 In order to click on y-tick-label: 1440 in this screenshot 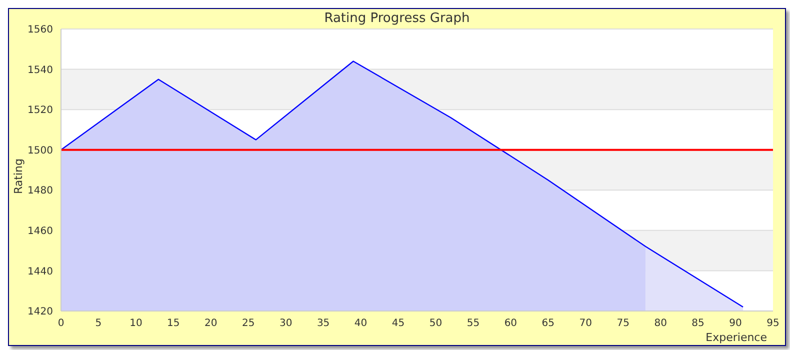, I will do `click(40, 272)`.